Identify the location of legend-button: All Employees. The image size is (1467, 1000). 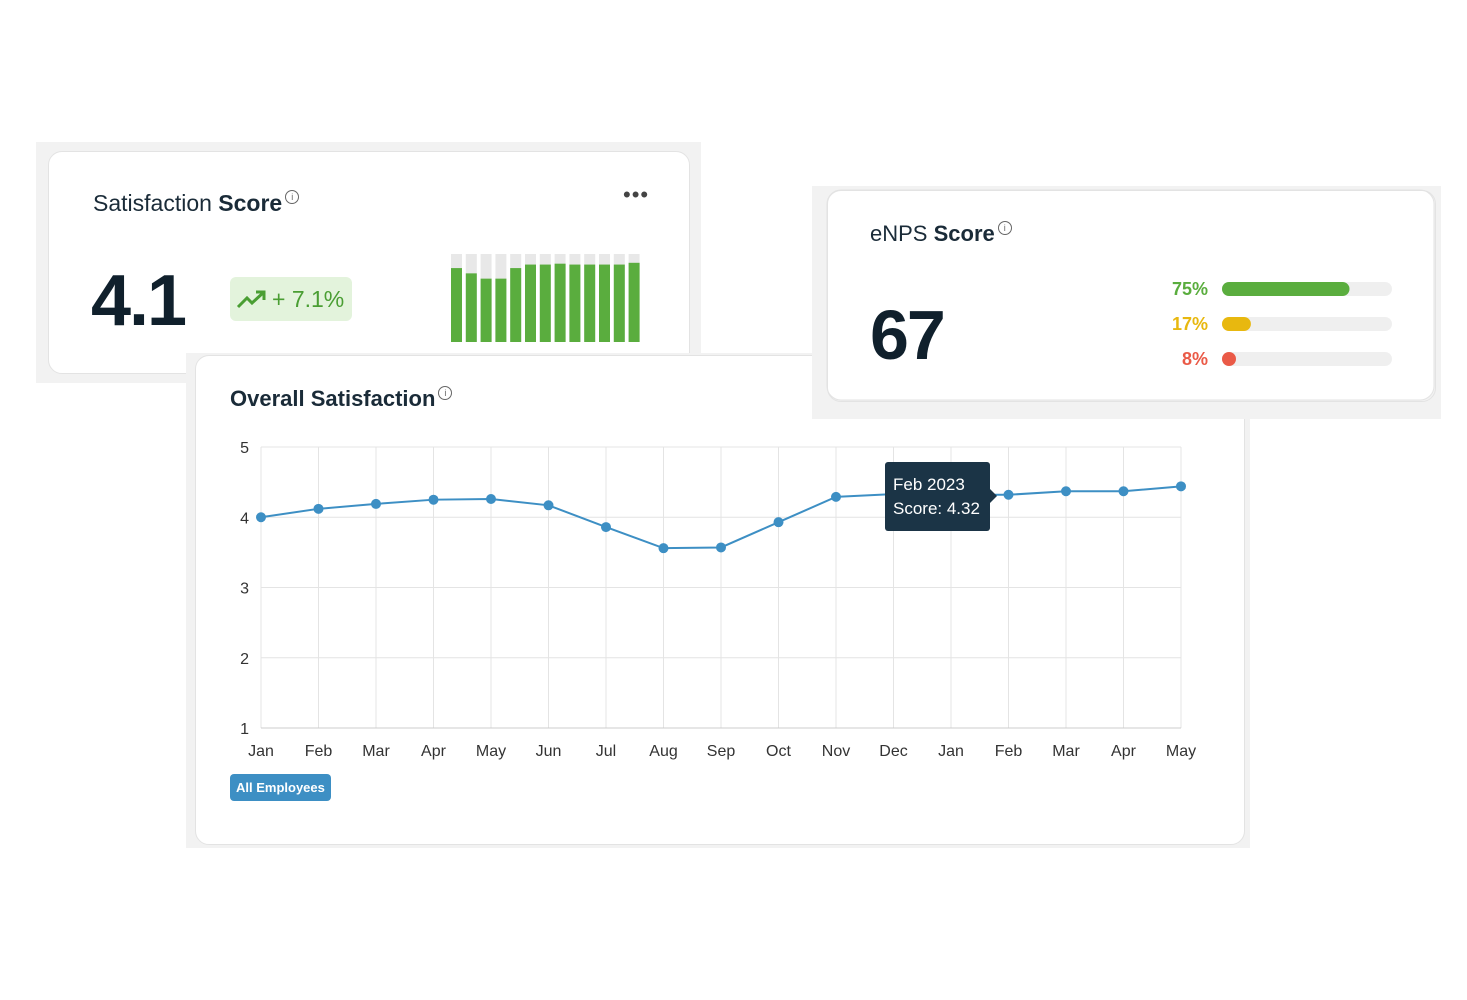
(280, 787).